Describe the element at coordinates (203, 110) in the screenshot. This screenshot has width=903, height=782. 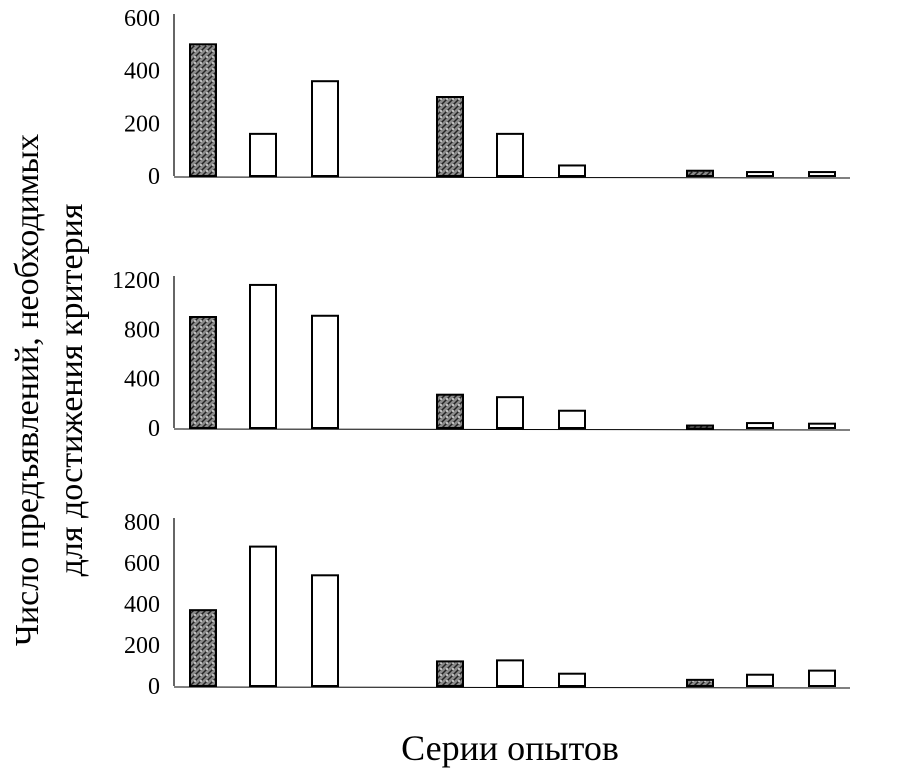
I see `bar-panel1-group1-bar1` at that location.